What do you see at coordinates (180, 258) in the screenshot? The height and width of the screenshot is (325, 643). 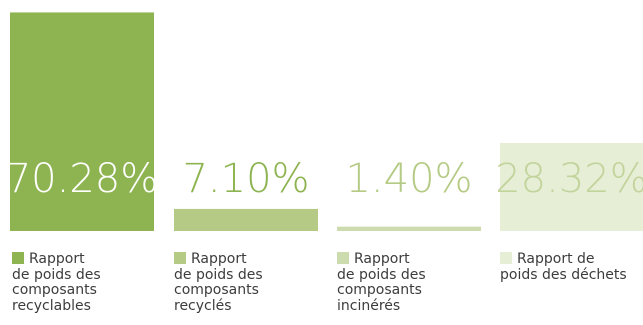 I see `legend-swatch-recycles` at bounding box center [180, 258].